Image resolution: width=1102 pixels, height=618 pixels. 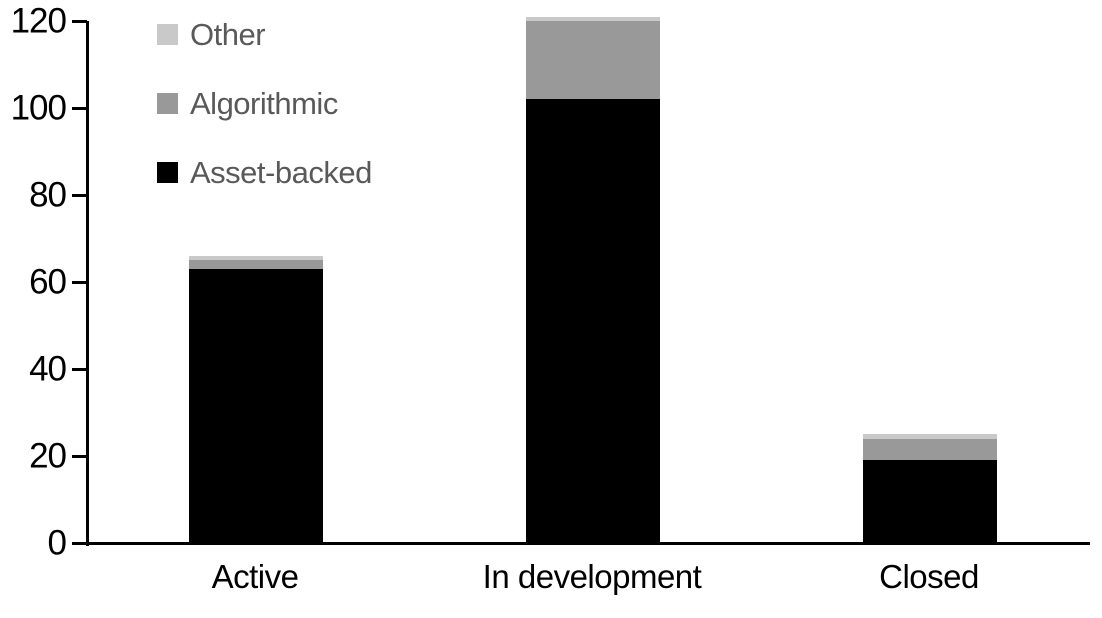 What do you see at coordinates (167, 34) in the screenshot?
I see `legend-swatch-other` at bounding box center [167, 34].